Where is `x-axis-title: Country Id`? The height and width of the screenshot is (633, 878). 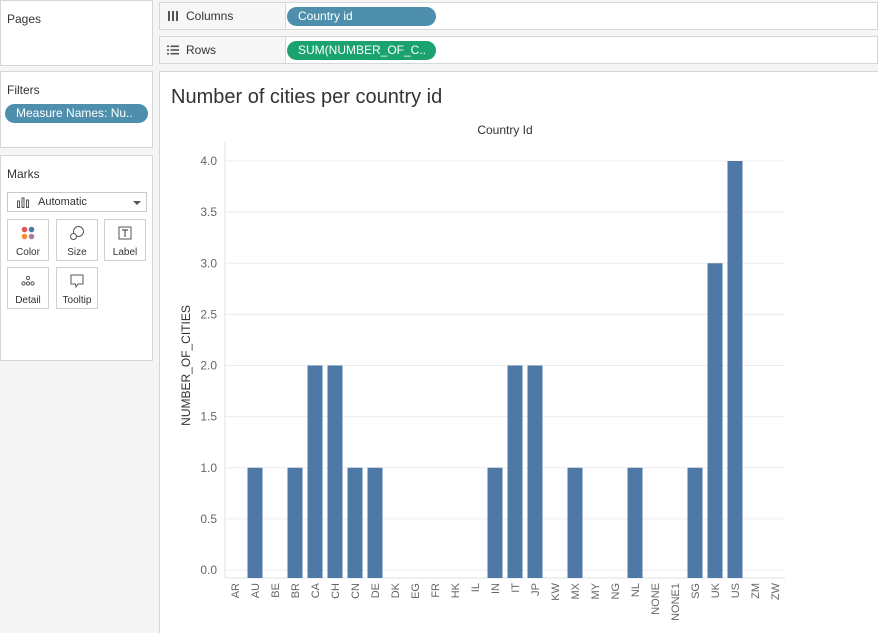
x-axis-title: Country Id is located at coordinates (504, 130).